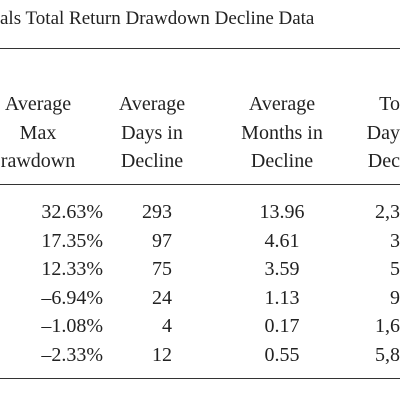  I want to click on table-cell: 293, so click(157, 212).